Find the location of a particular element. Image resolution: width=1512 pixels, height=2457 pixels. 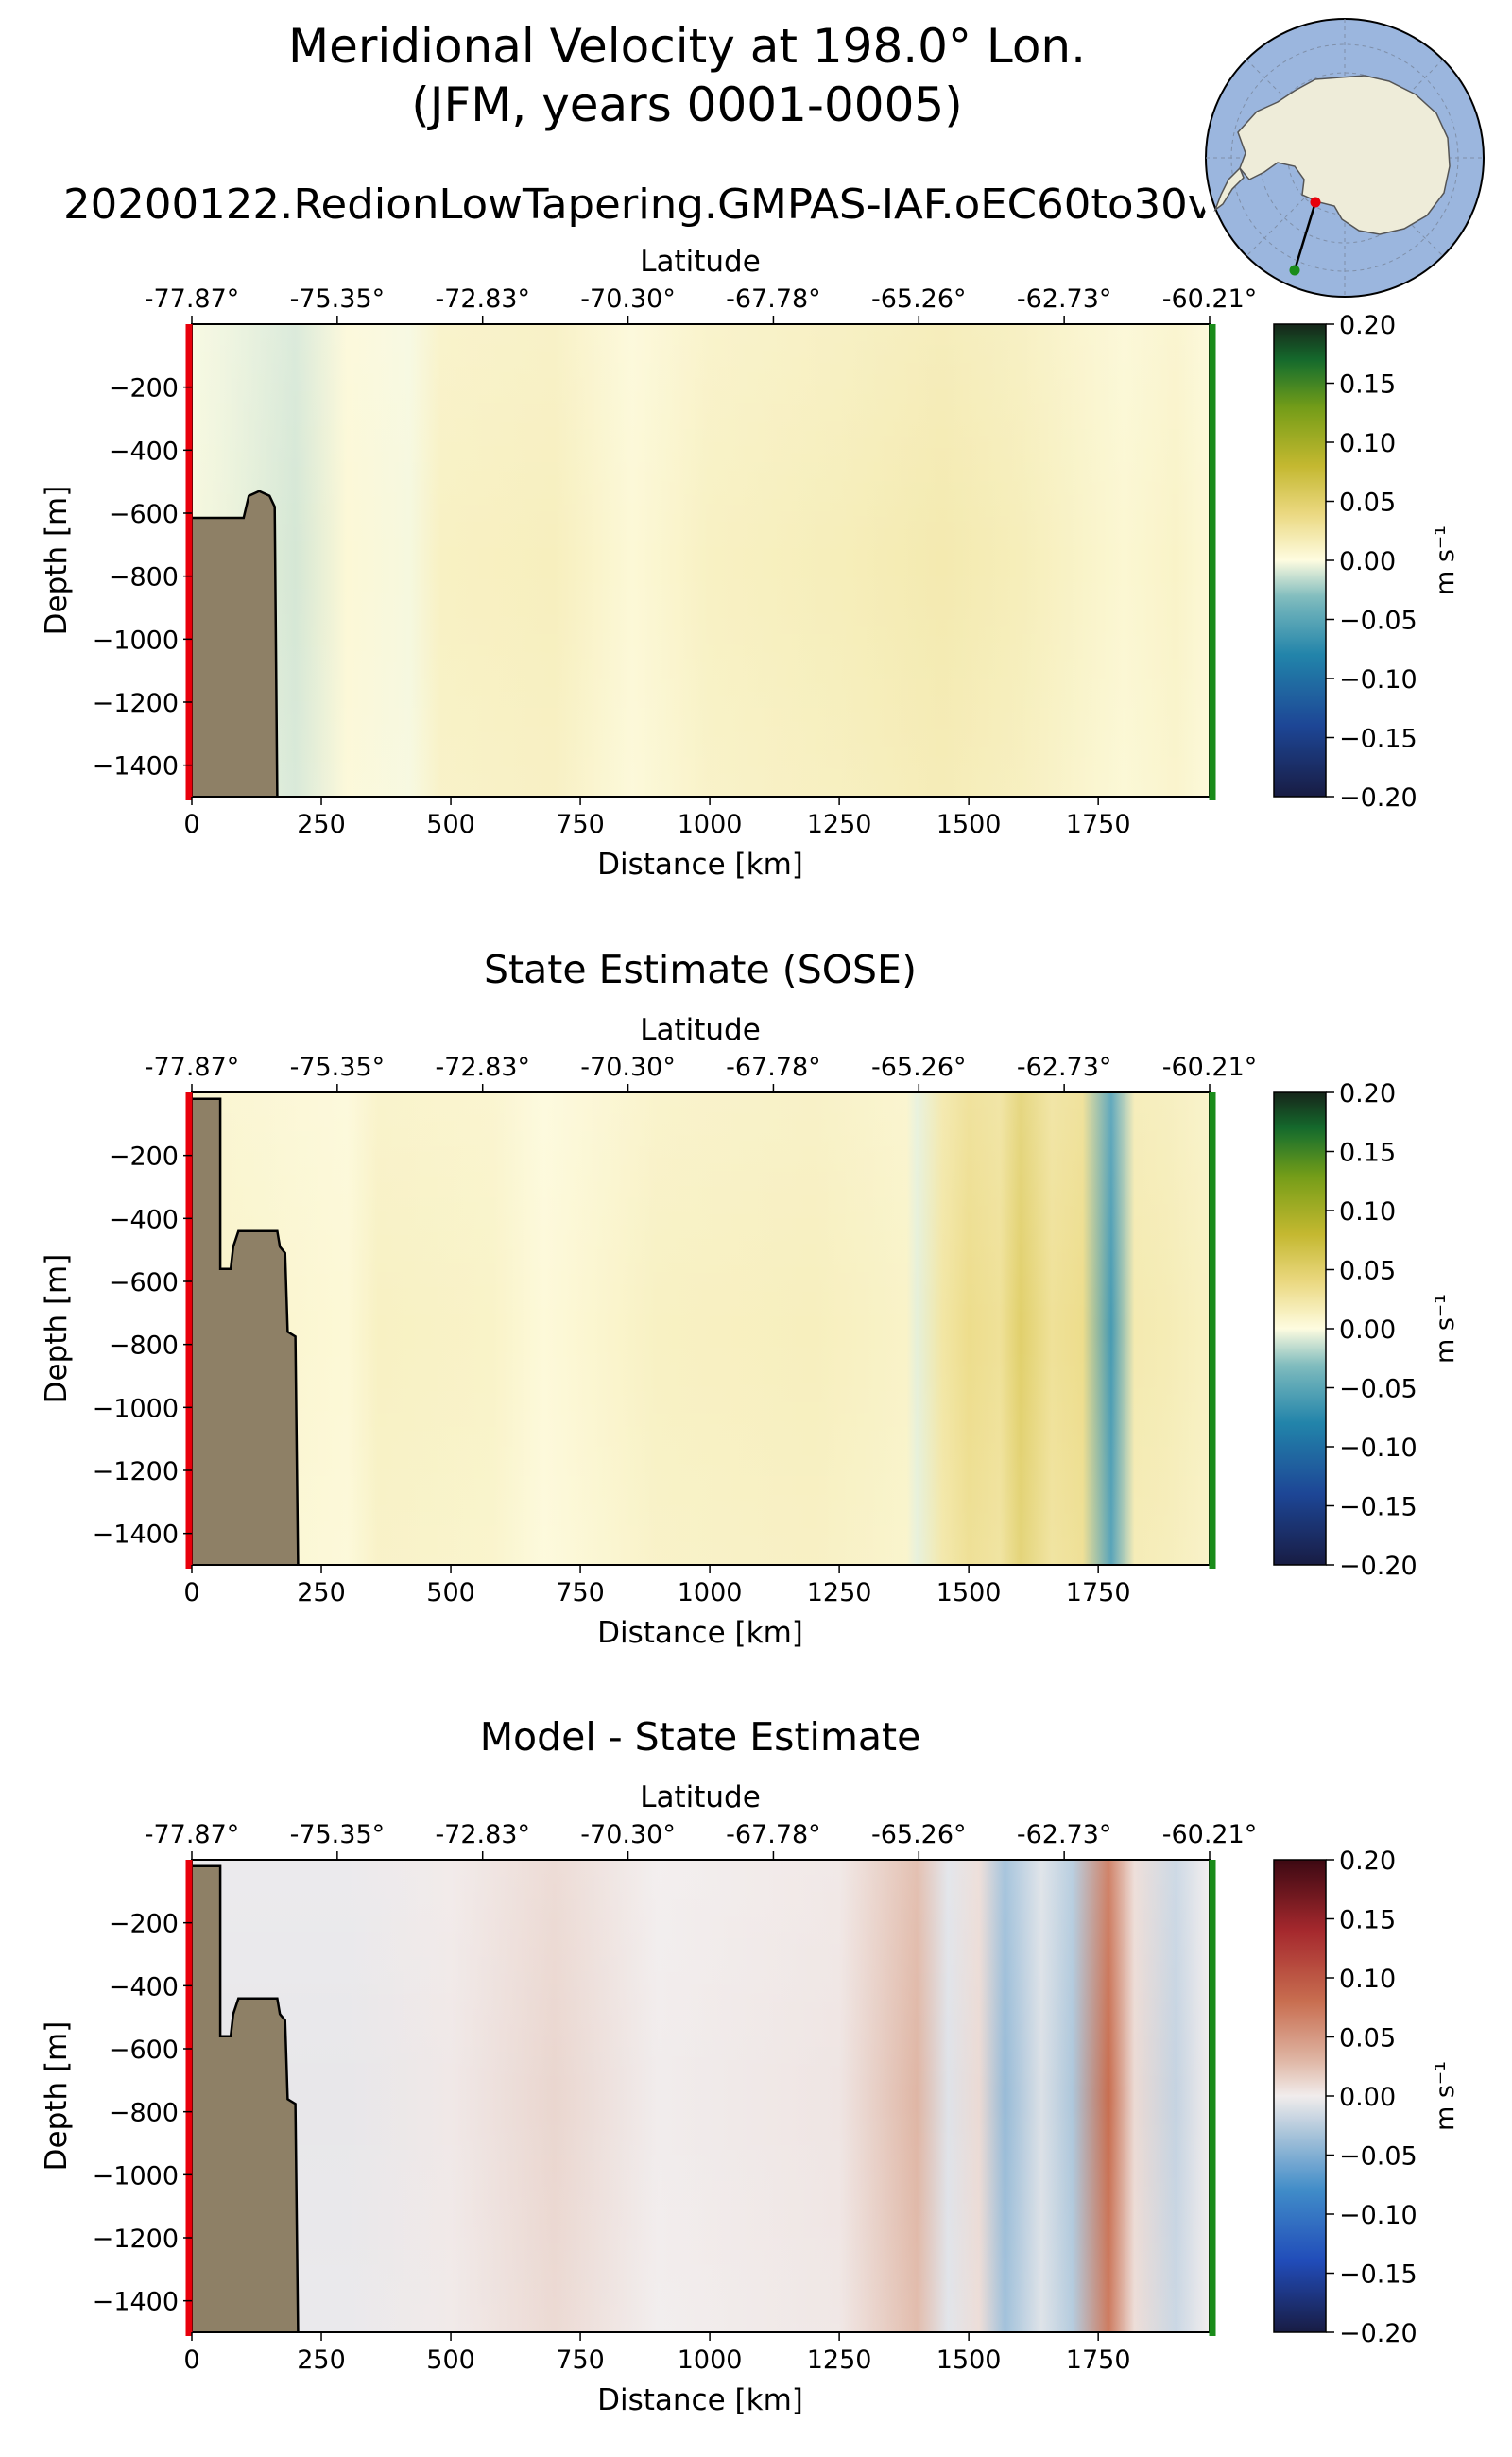

panel-title: State Estimate (SOSE) is located at coordinates (700, 969).